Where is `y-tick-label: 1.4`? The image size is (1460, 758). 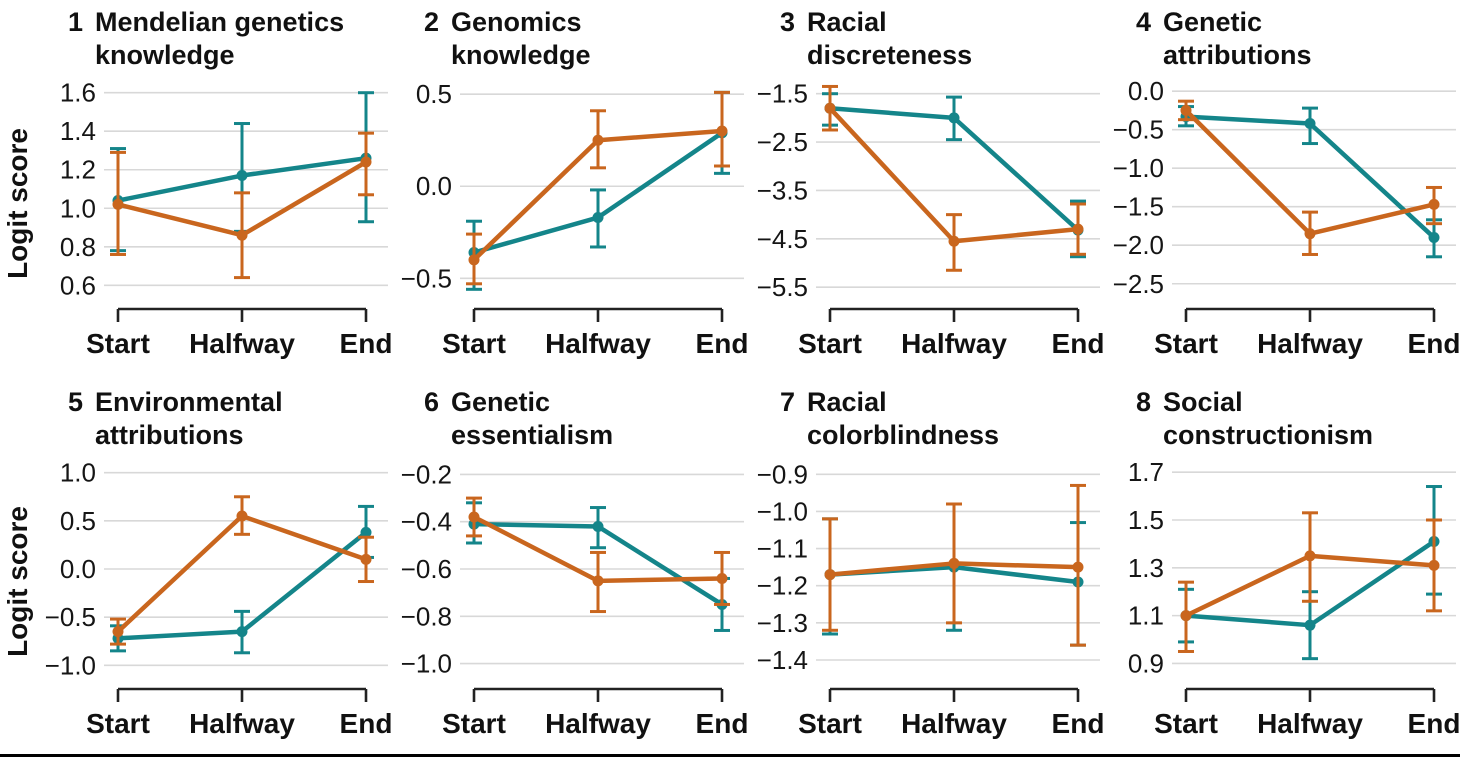
y-tick-label: 1.4 is located at coordinates (78, 131).